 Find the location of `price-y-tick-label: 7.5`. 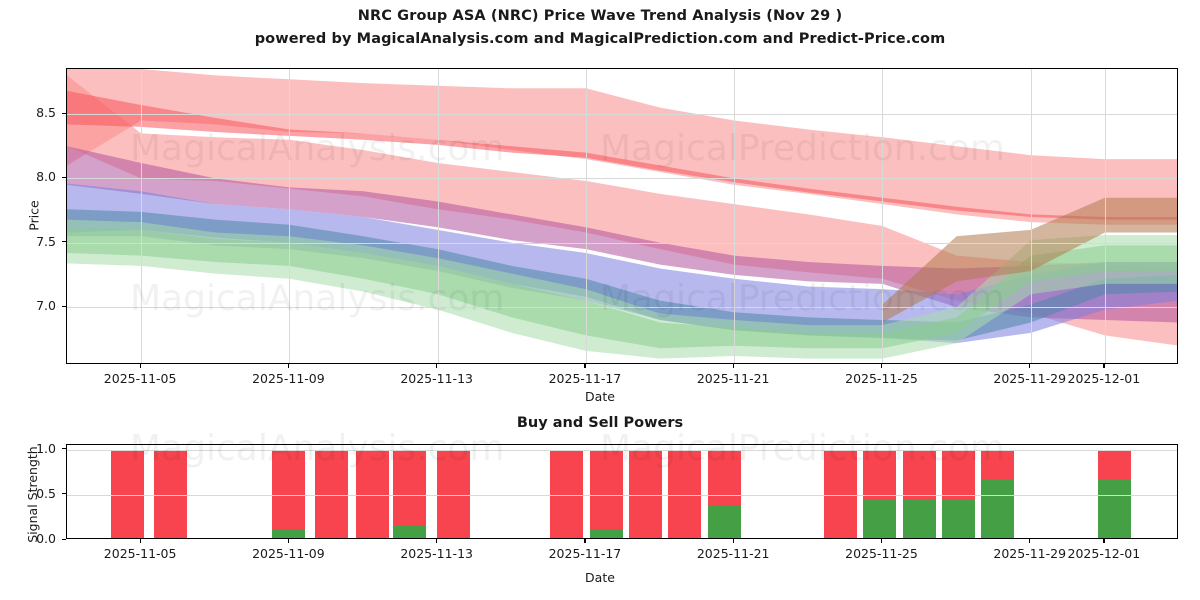

price-y-tick-label: 7.5 is located at coordinates (46, 241).